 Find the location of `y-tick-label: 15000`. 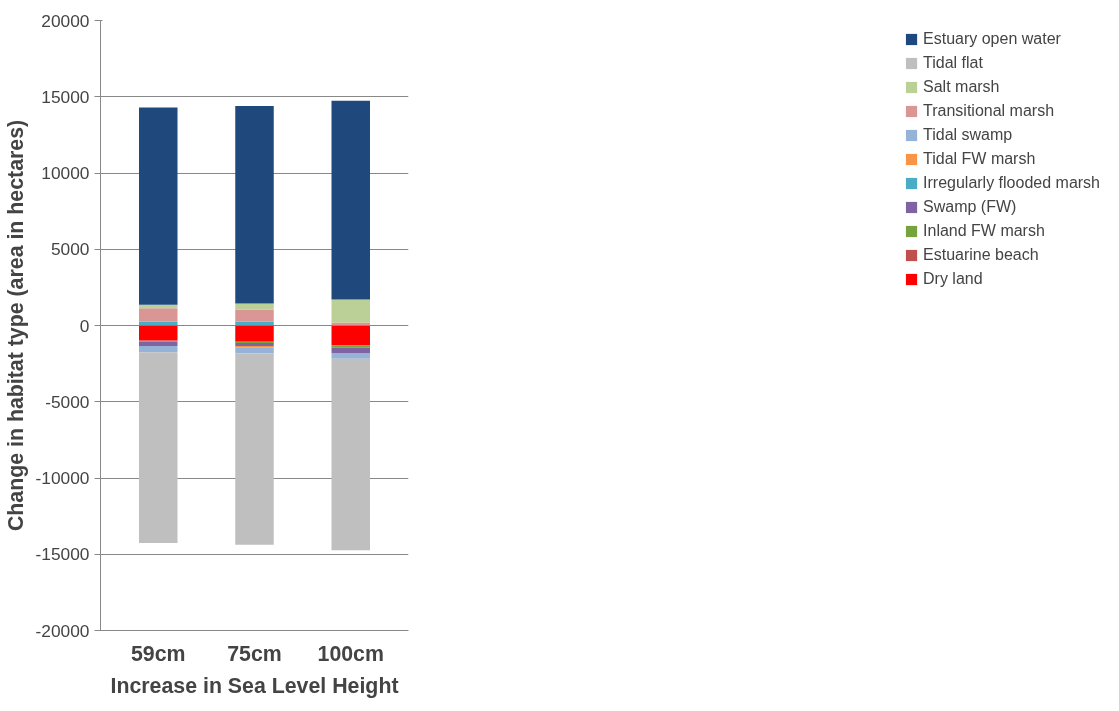

y-tick-label: 15000 is located at coordinates (65, 96).